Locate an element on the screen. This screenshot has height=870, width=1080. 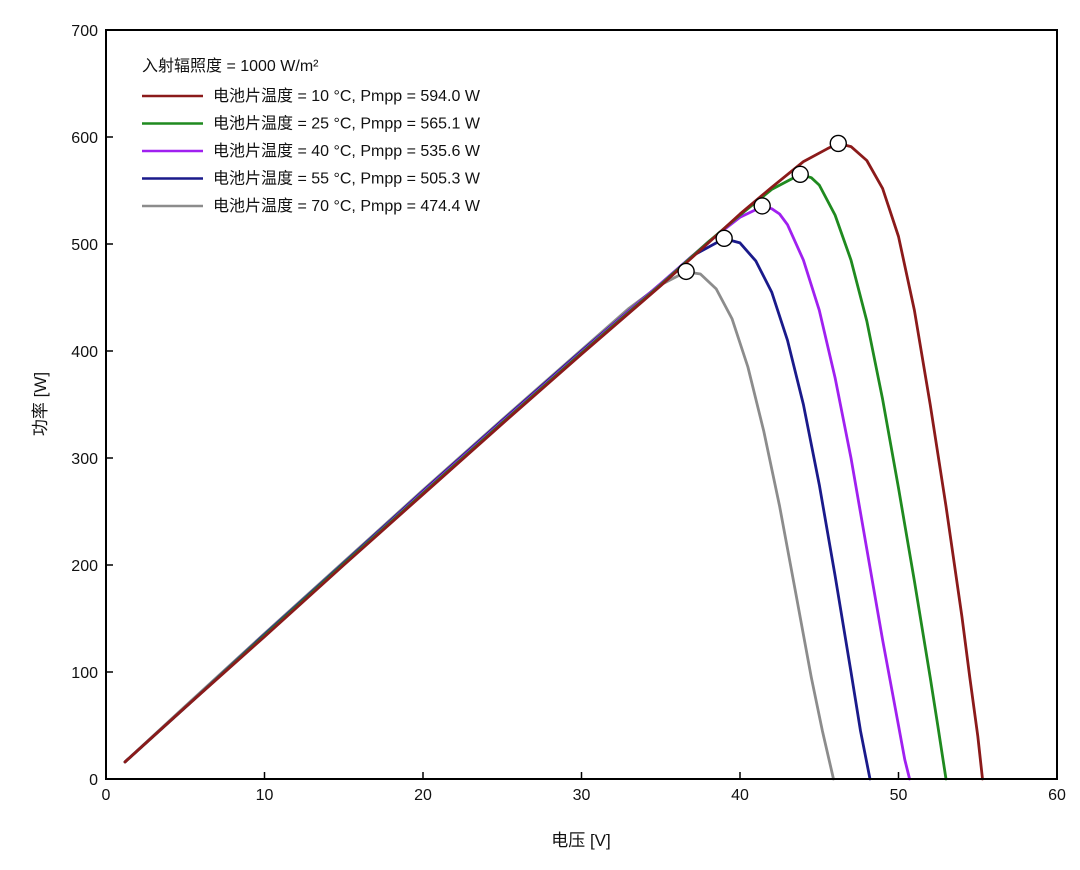
x-tick-label: 60 is located at coordinates (1057, 795).